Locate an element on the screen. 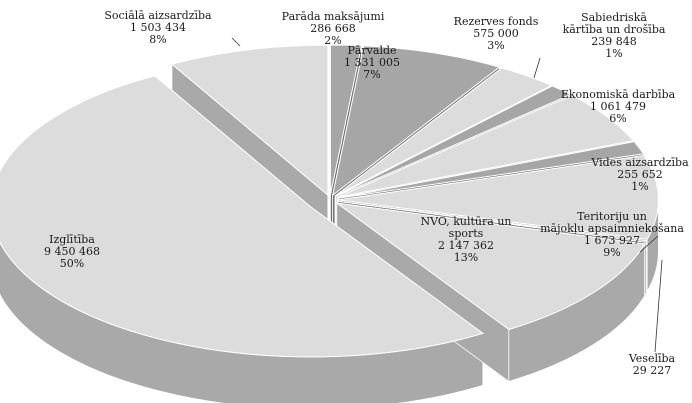  slice-label-line: Parāda maksājumi is located at coordinates (333, 16).